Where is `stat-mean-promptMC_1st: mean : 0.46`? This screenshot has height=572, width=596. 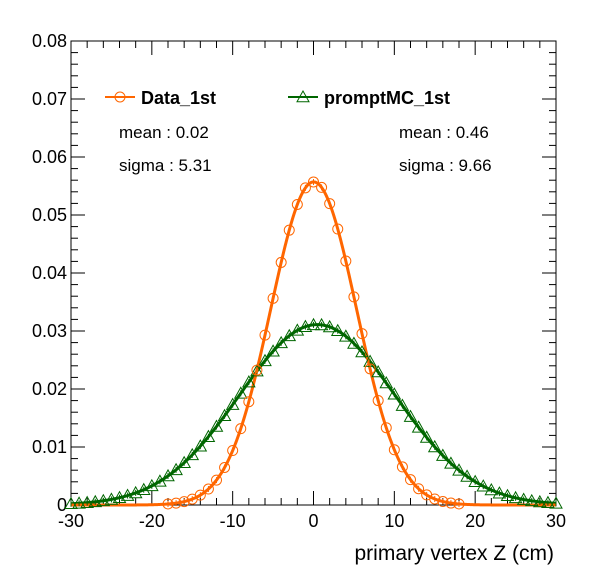 stat-mean-promptMC_1st: mean : 0.46 is located at coordinates (444, 132).